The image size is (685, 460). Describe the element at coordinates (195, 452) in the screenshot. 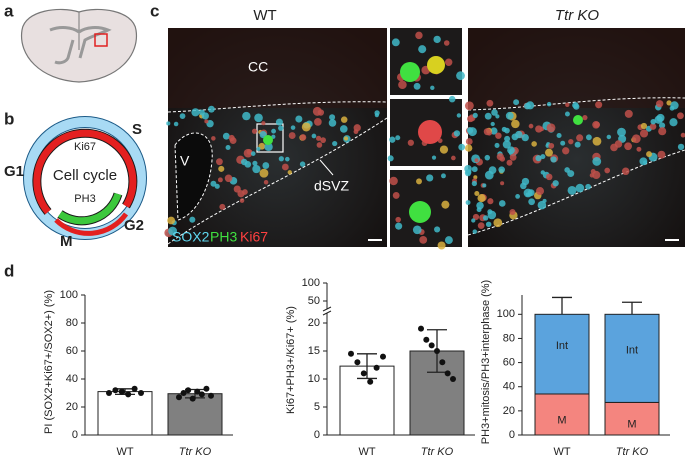

I see `x-tick-label: Ttr KO` at that location.